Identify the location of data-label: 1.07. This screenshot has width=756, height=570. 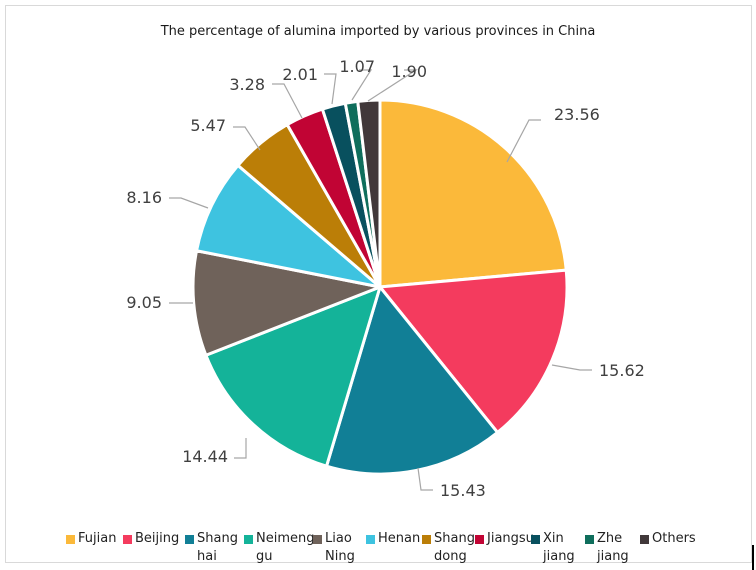
(357, 66).